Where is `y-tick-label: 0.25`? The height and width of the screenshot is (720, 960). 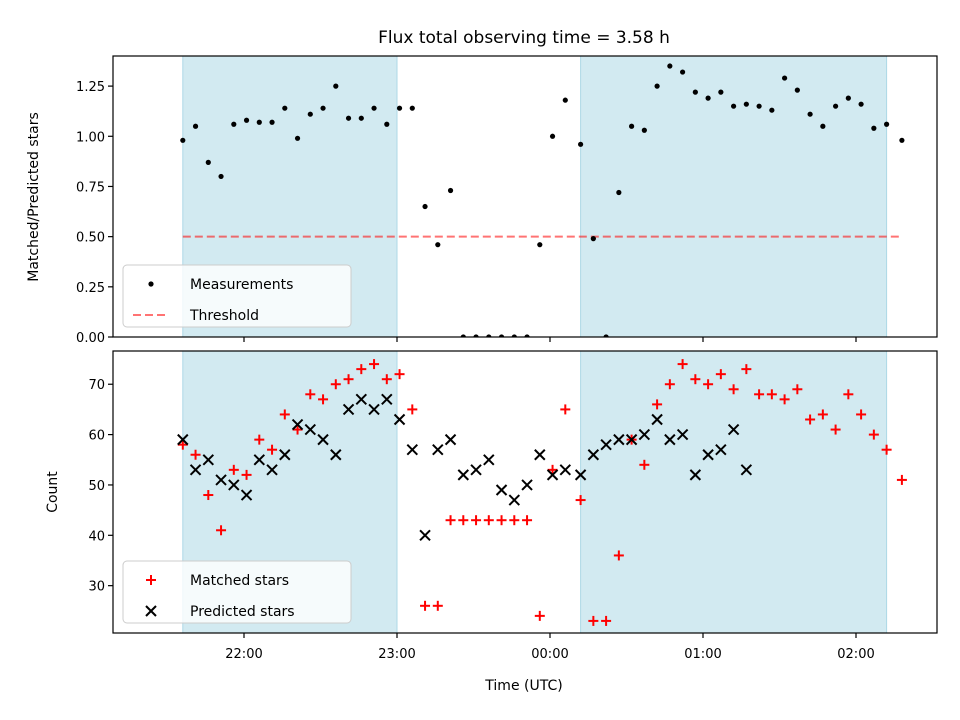 y-tick-label: 0.25 is located at coordinates (90, 288).